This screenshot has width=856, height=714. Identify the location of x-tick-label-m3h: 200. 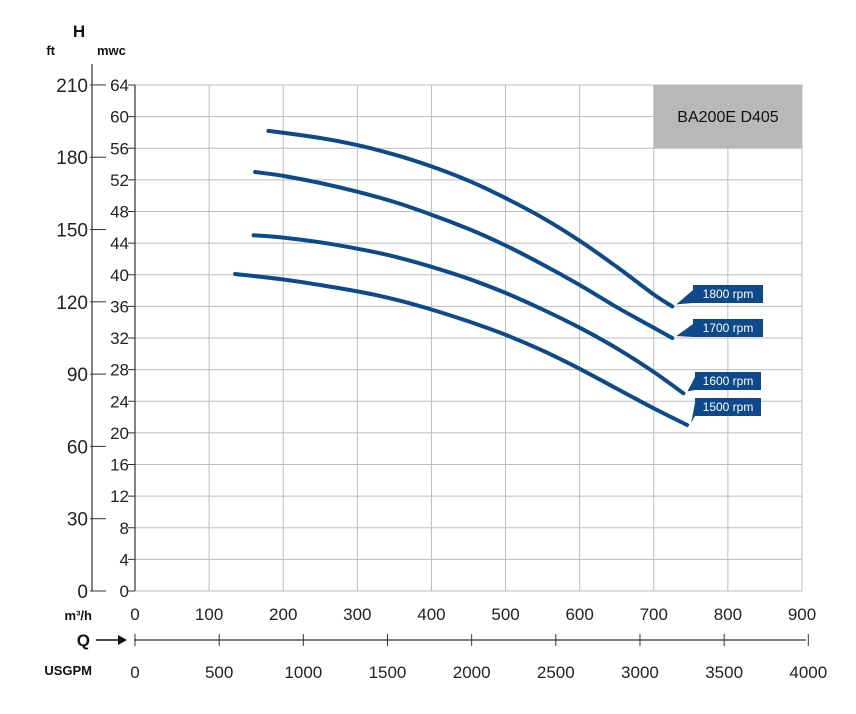
(283, 614).